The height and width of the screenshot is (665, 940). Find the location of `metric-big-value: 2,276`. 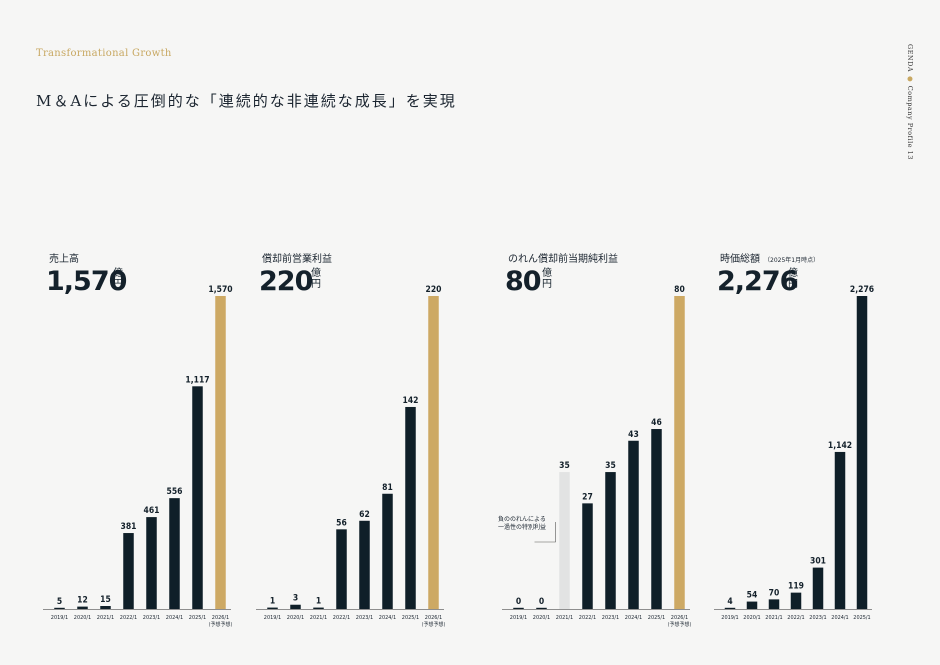

metric-big-value: 2,276 is located at coordinates (757, 281).